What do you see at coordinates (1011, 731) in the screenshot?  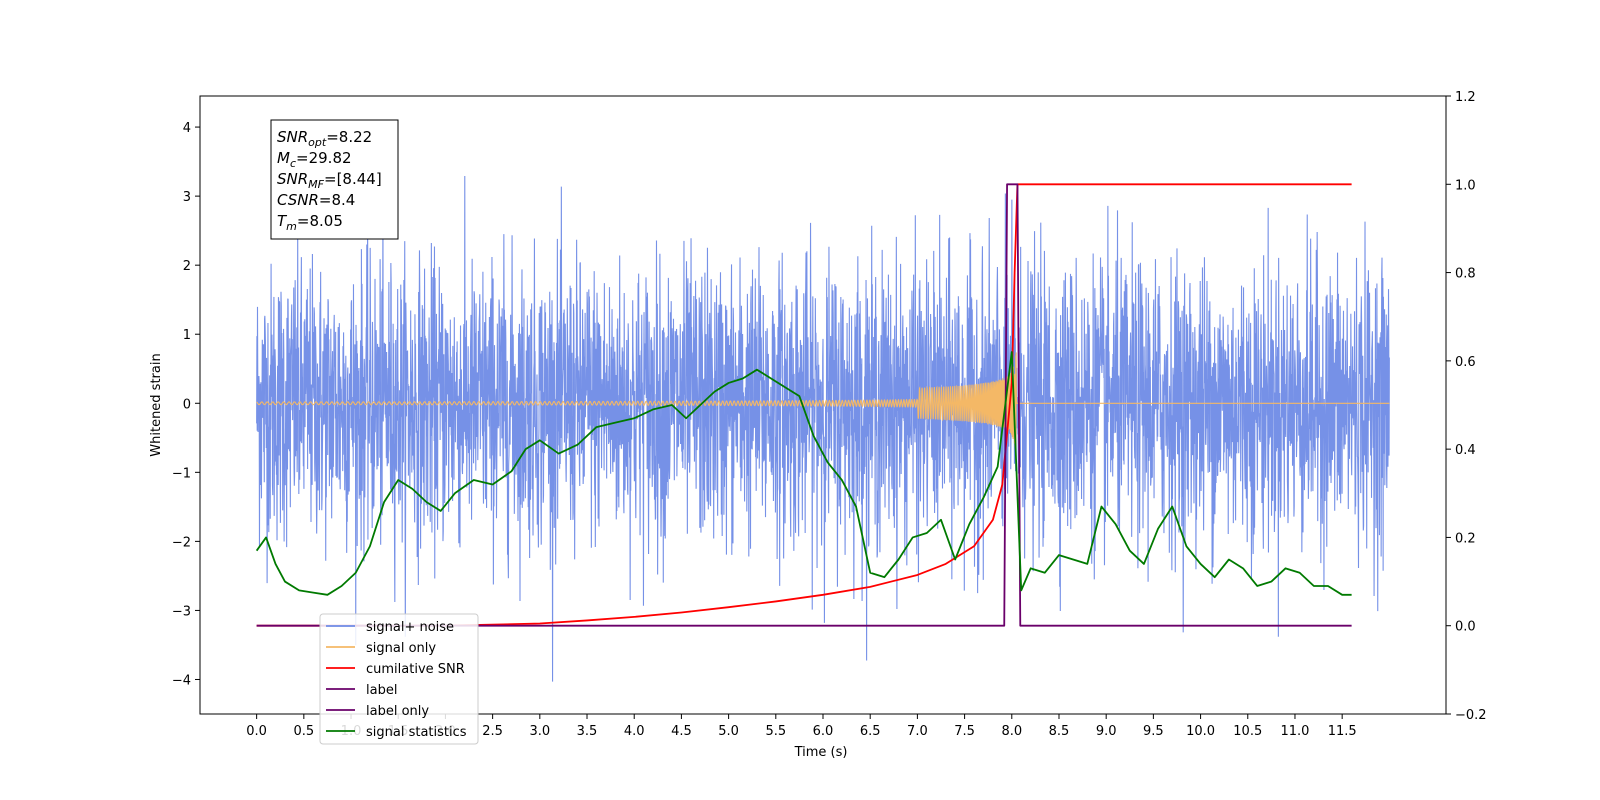 I see `x-tick-label: 8.0` at bounding box center [1011, 731].